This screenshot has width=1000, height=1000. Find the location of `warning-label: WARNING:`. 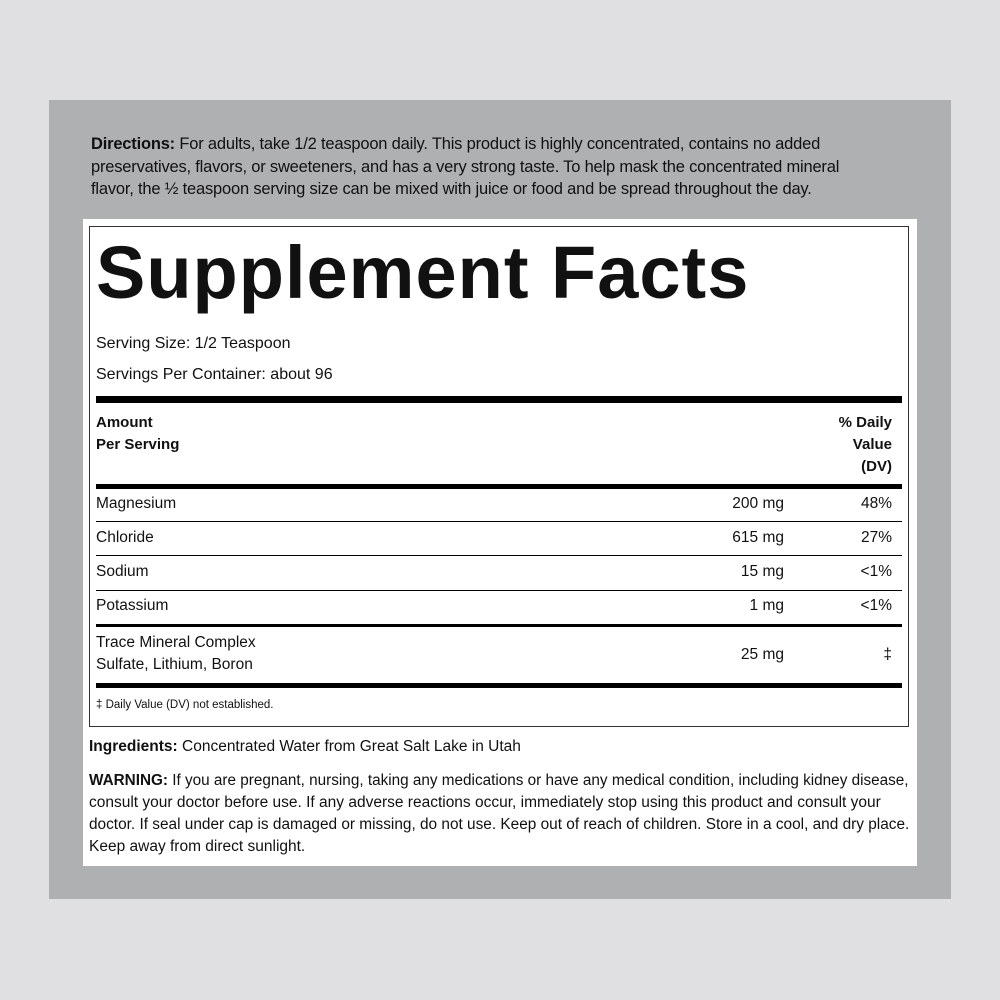

warning-label: WARNING: is located at coordinates (129, 780).